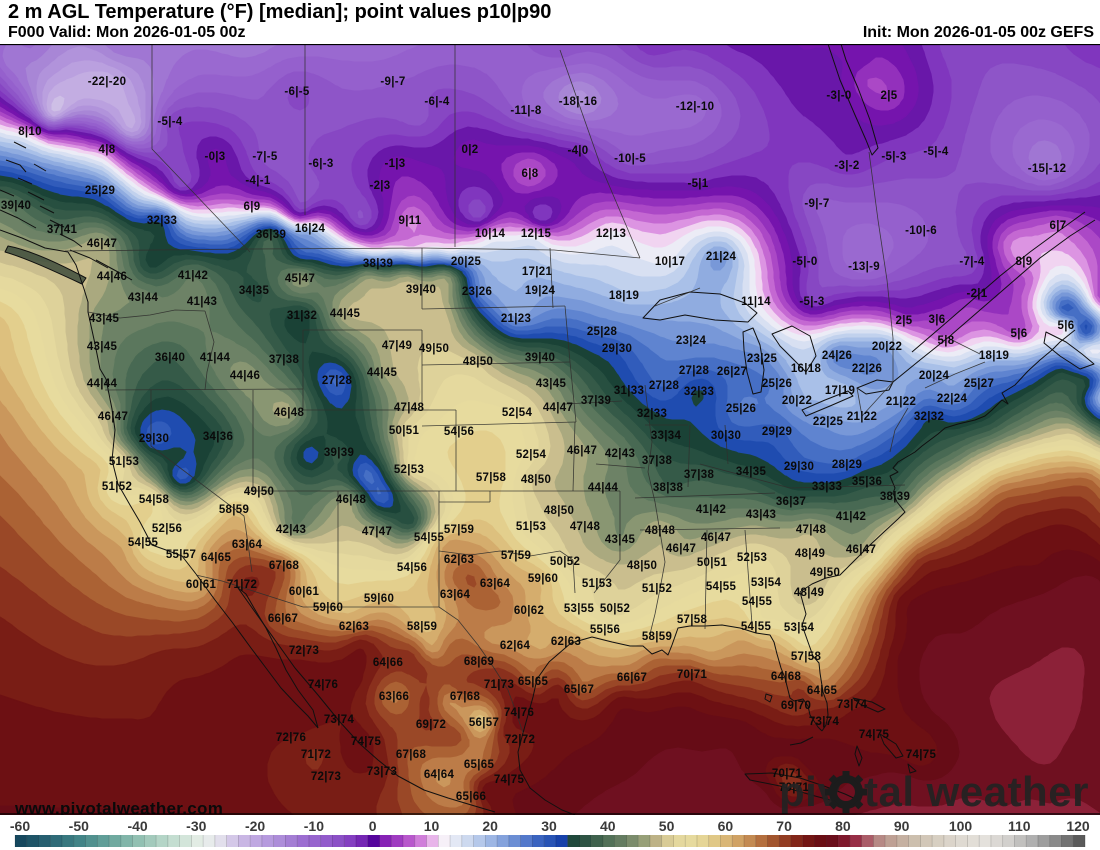 The height and width of the screenshot is (850, 1100). What do you see at coordinates (302, 316) in the screenshot?
I see `svg-text: 31|32` at bounding box center [302, 316].